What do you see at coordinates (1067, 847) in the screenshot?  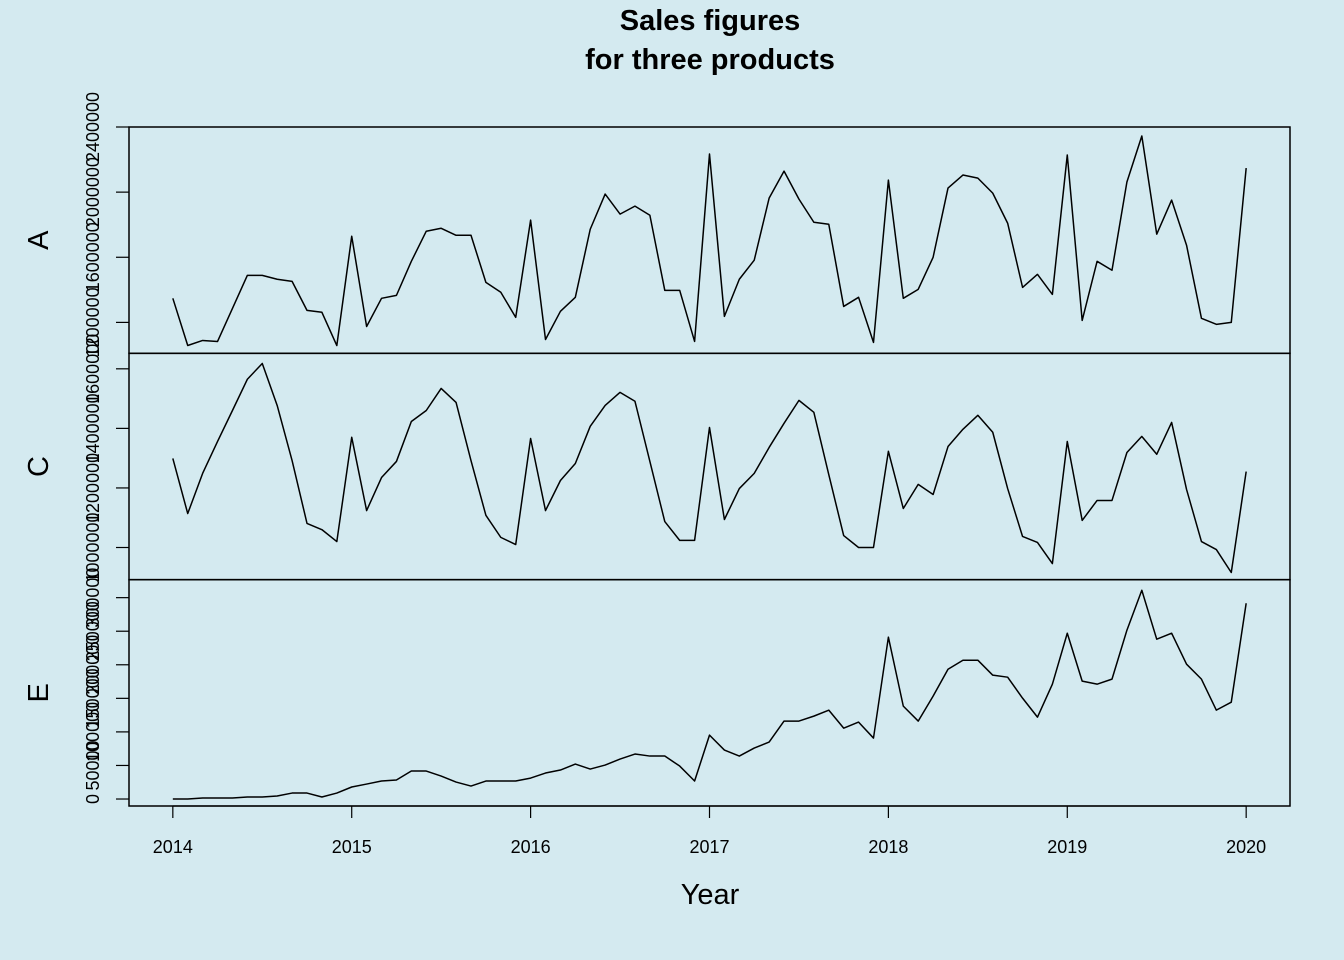 I see `x-tick-label: 2019` at bounding box center [1067, 847].